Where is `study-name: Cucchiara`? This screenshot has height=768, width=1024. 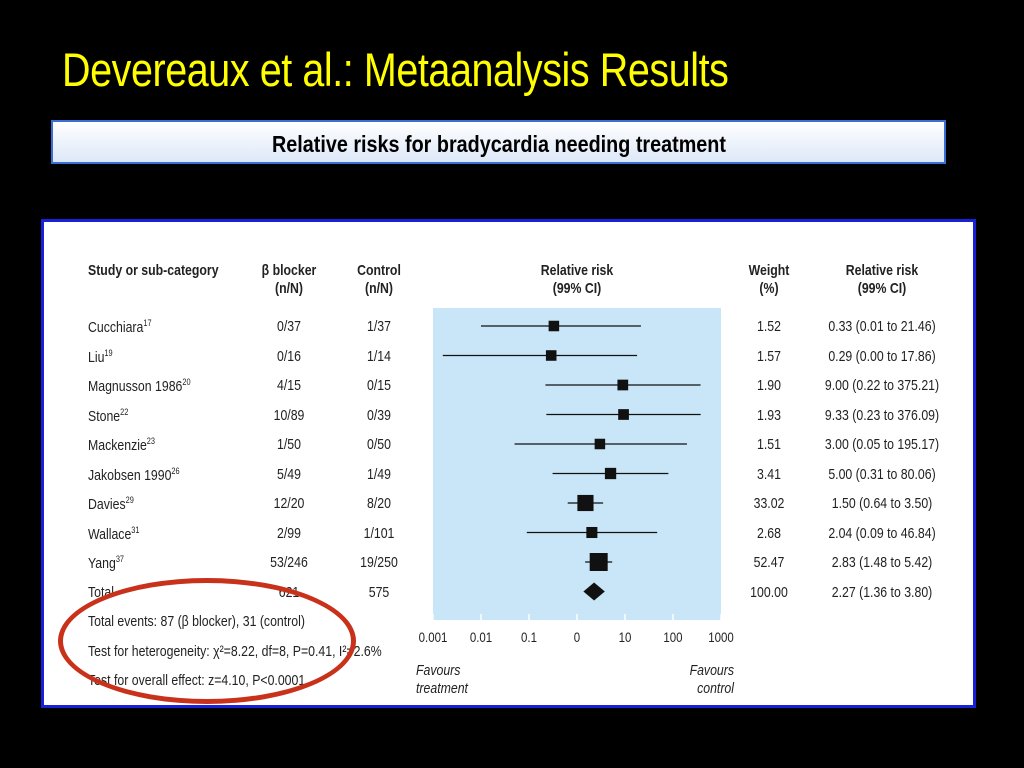
study-name: Cucchiara is located at coordinates (116, 327).